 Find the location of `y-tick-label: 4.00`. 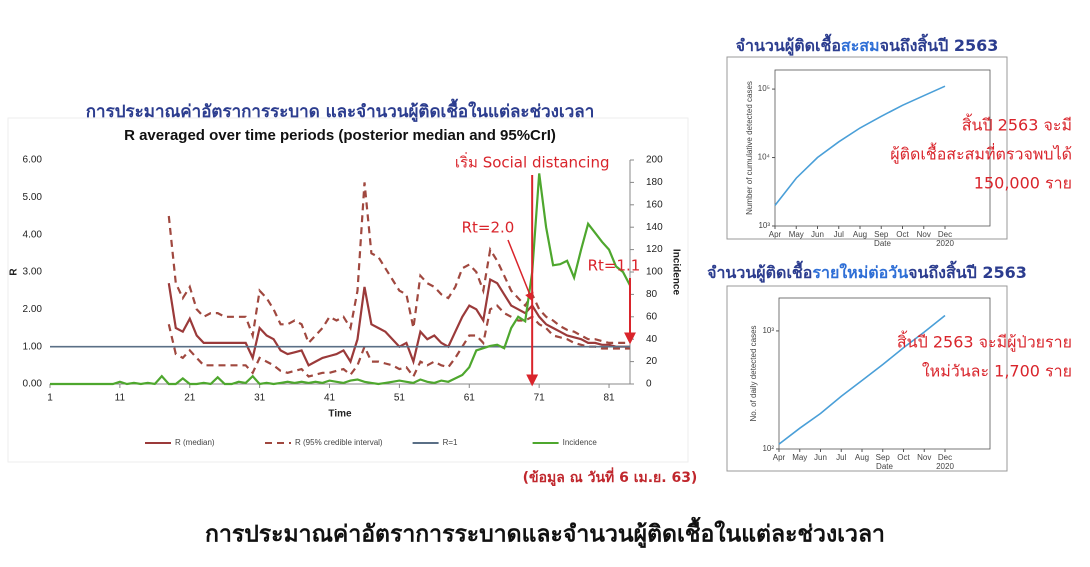

y-tick-label: 4.00 is located at coordinates (33, 234).